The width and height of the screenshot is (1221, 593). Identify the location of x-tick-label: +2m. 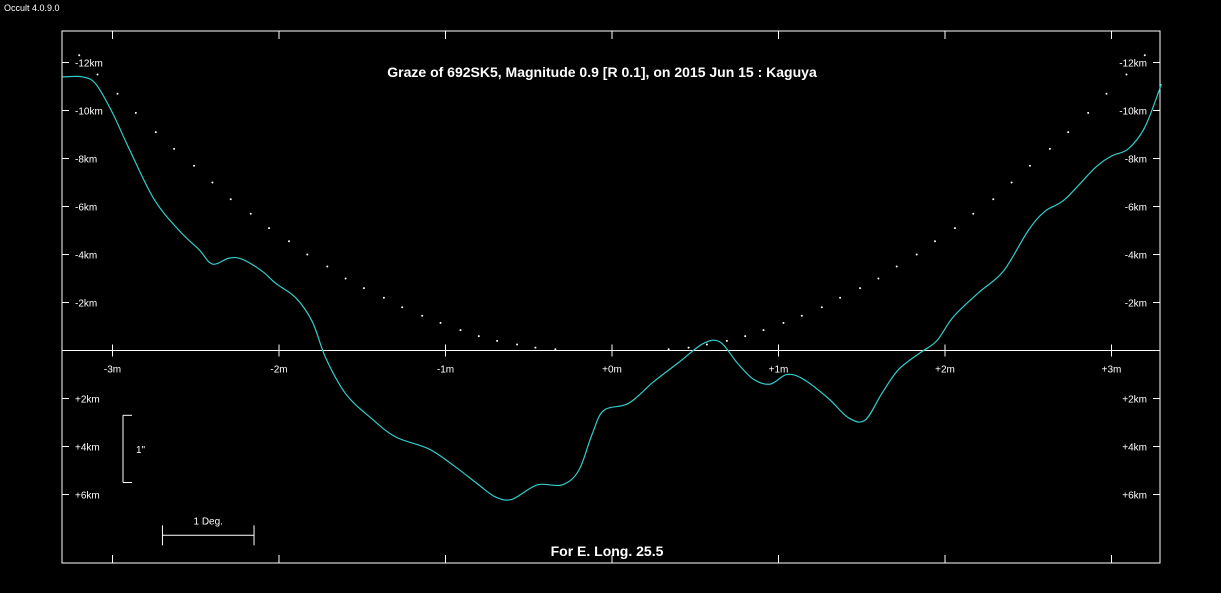
(945, 370).